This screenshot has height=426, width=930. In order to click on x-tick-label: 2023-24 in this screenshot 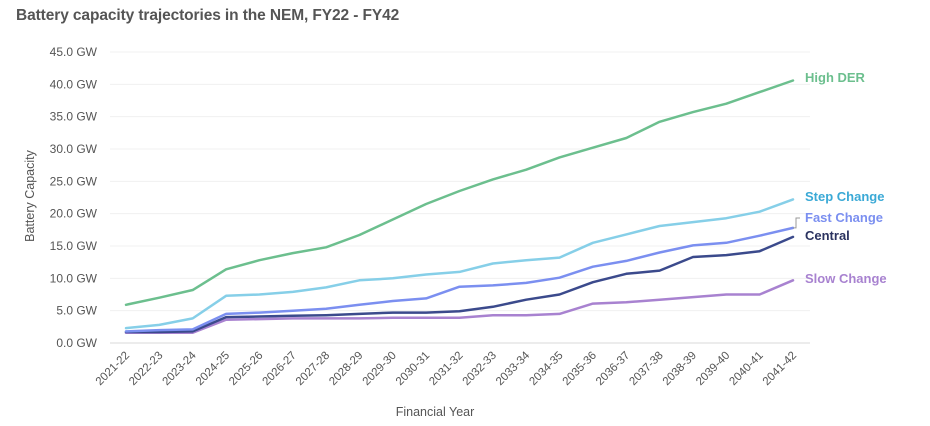, I will do `click(179, 368)`.